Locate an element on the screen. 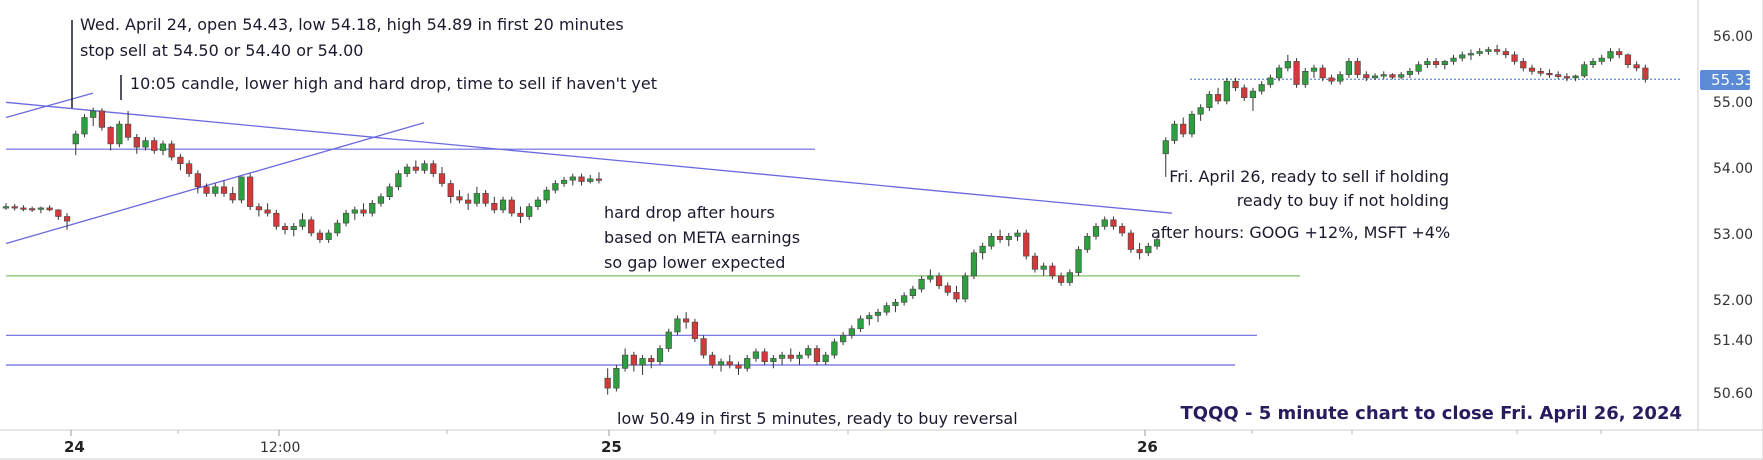  current-price-tag: 55.33 is located at coordinates (1727, 80).